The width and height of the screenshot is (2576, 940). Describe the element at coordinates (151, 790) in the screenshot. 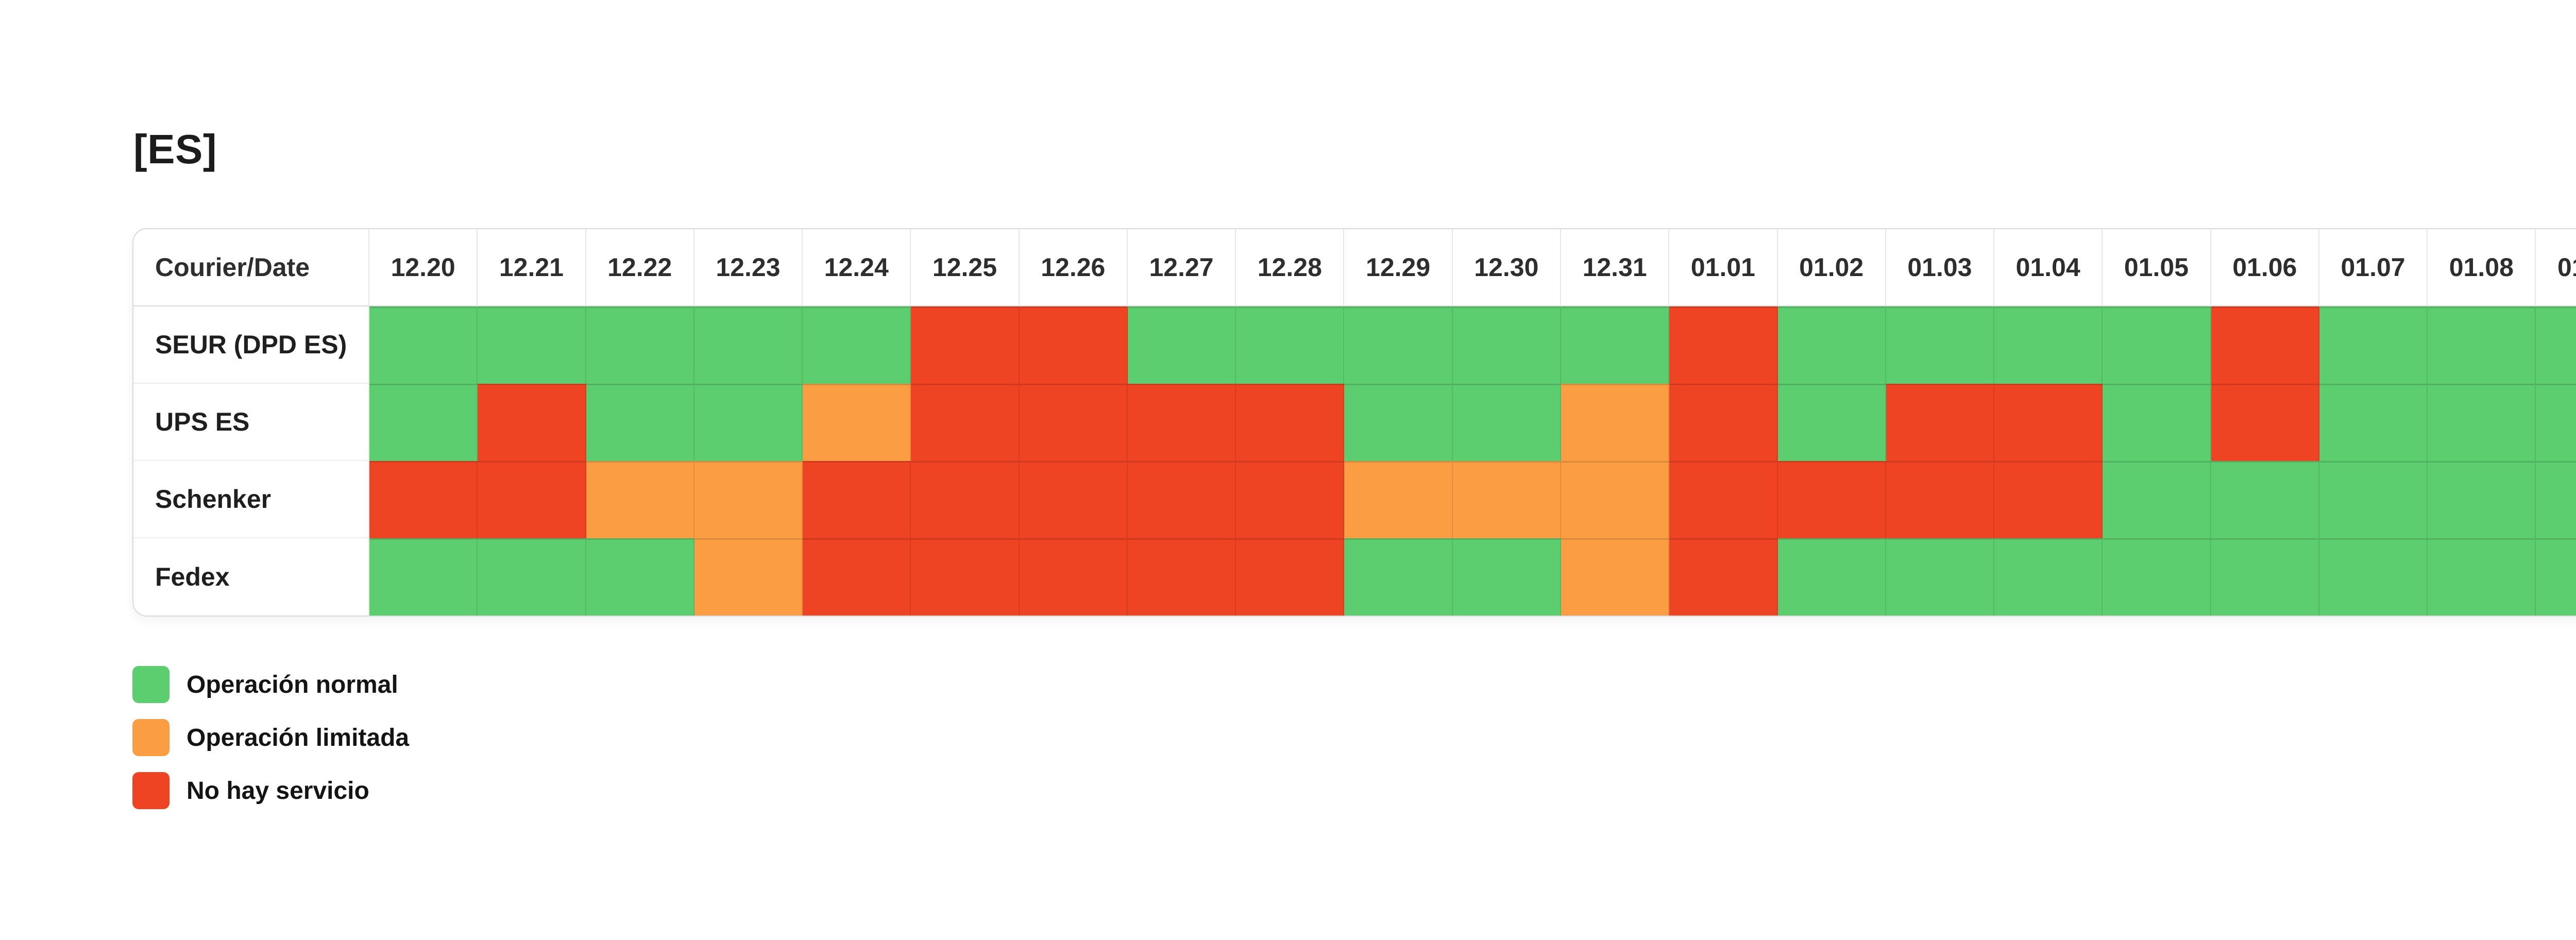

I see `legend-swatch-none` at that location.